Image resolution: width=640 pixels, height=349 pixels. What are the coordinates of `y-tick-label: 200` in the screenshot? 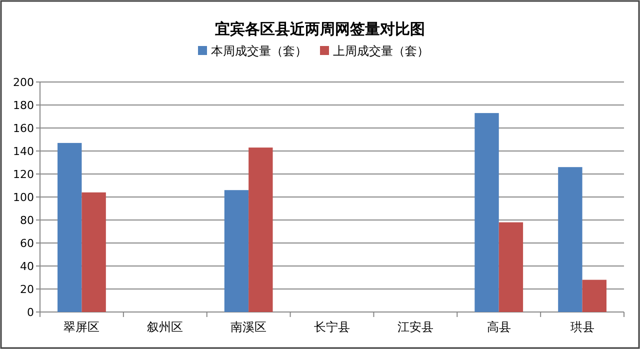 It's located at (23, 82).